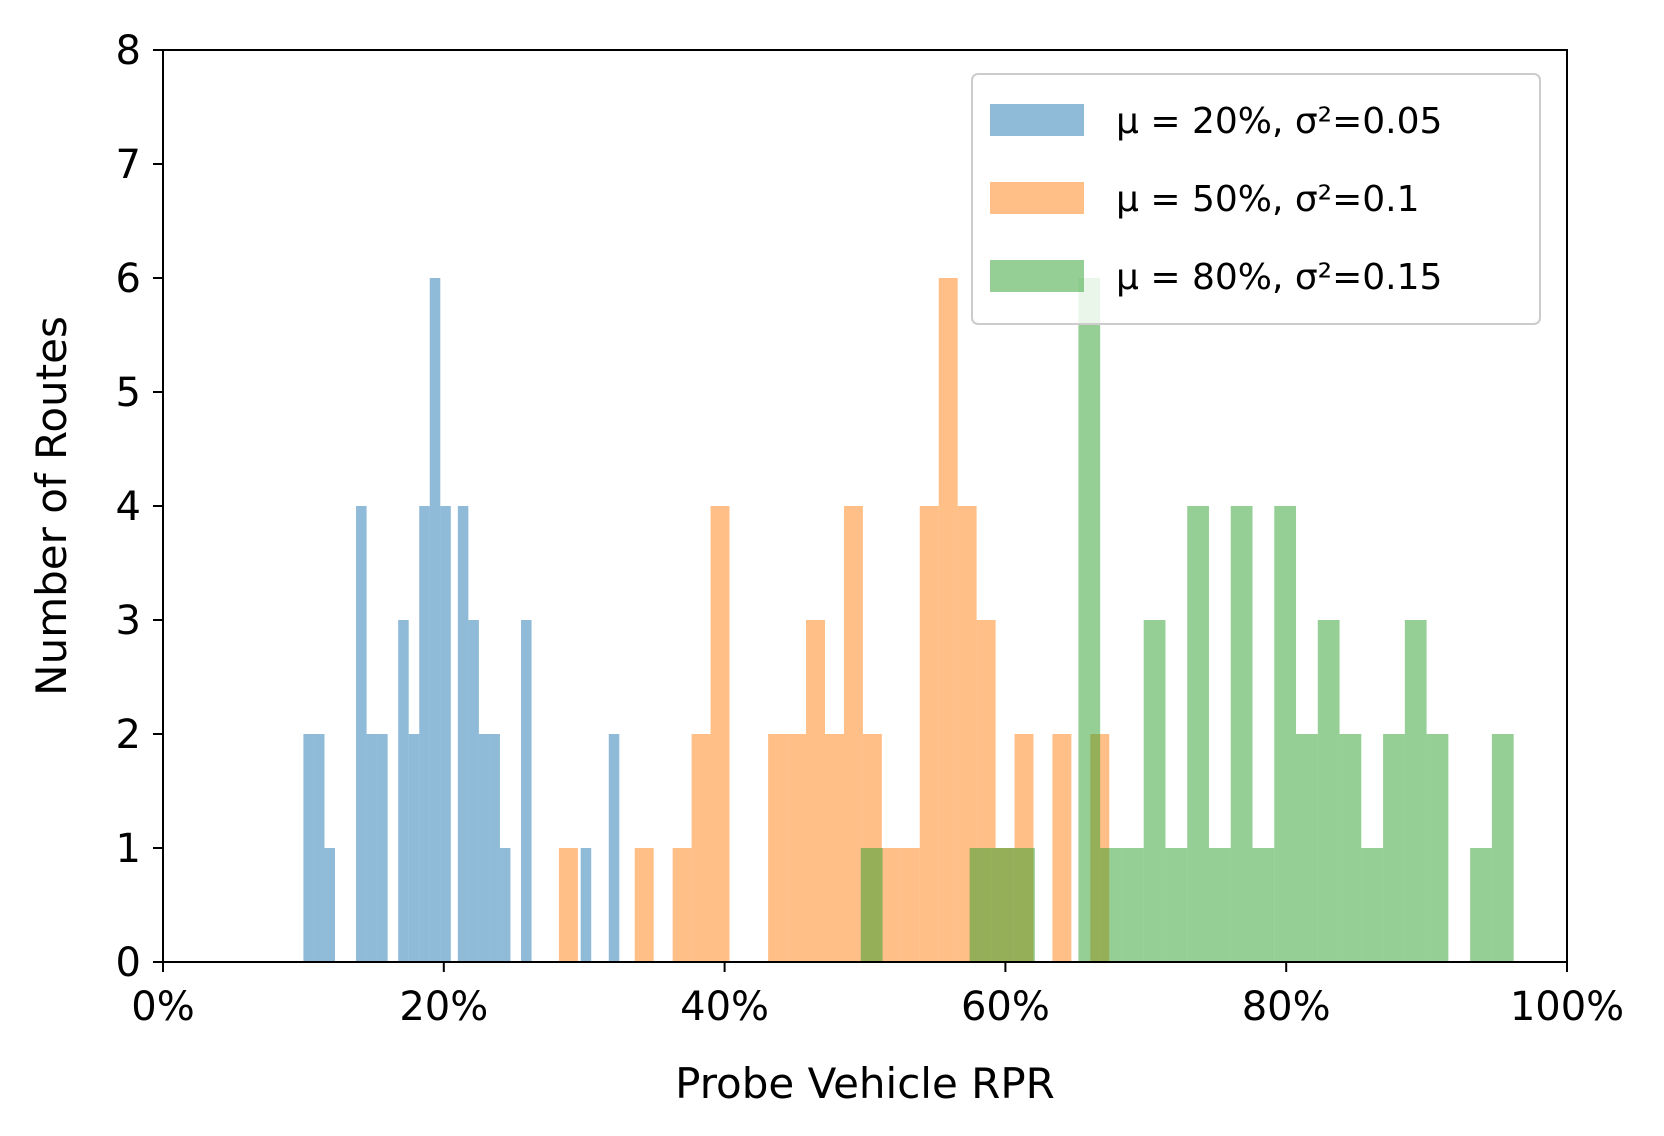 The image size is (1664, 1136). What do you see at coordinates (162, 1007) in the screenshot?
I see `x-tick-label: 0%` at bounding box center [162, 1007].